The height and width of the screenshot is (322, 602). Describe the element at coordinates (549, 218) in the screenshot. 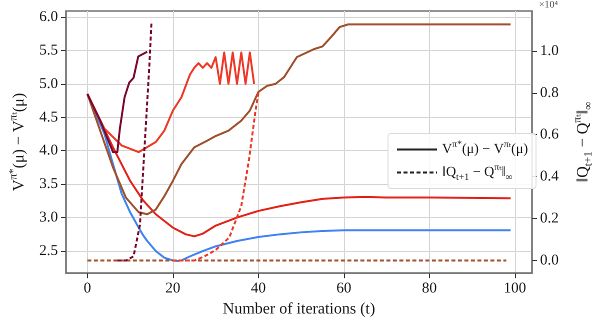

I see `y2-tick-label: 0.2` at that location.